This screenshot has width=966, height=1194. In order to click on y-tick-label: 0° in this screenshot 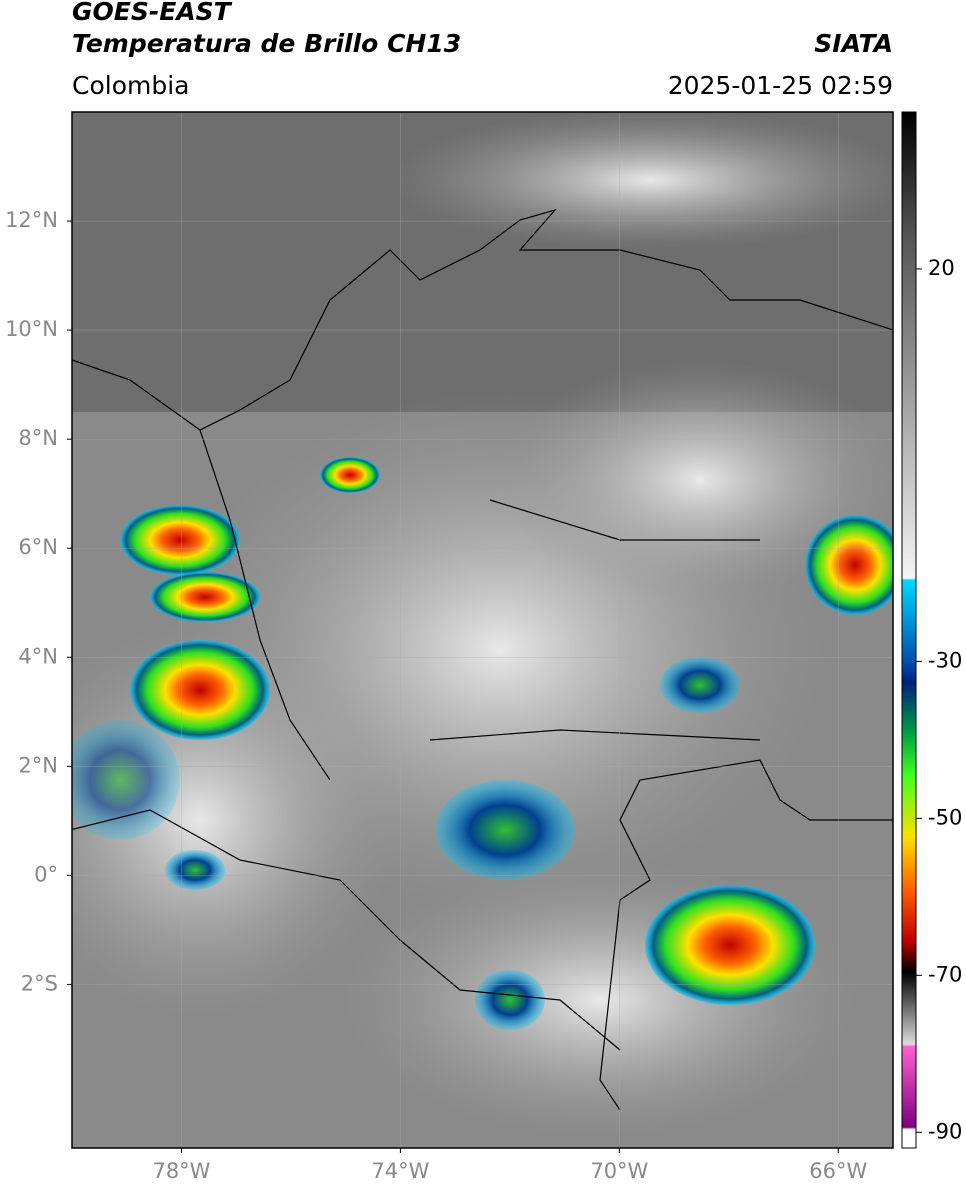, I will do `click(46, 874)`.